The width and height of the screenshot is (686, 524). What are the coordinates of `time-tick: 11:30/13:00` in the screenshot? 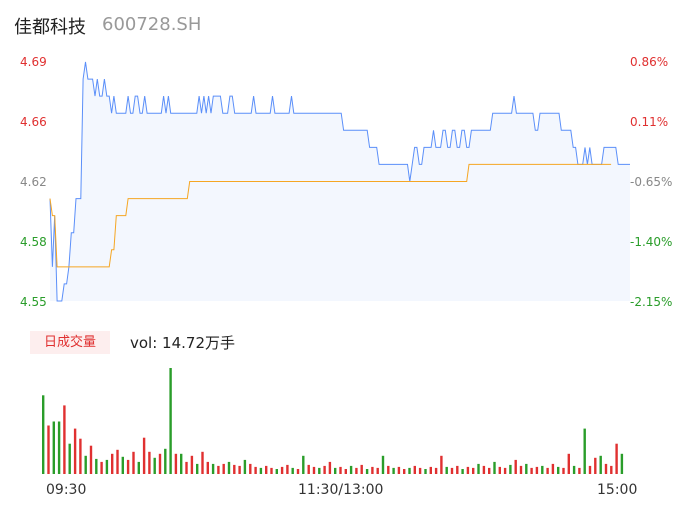 It's located at (341, 490).